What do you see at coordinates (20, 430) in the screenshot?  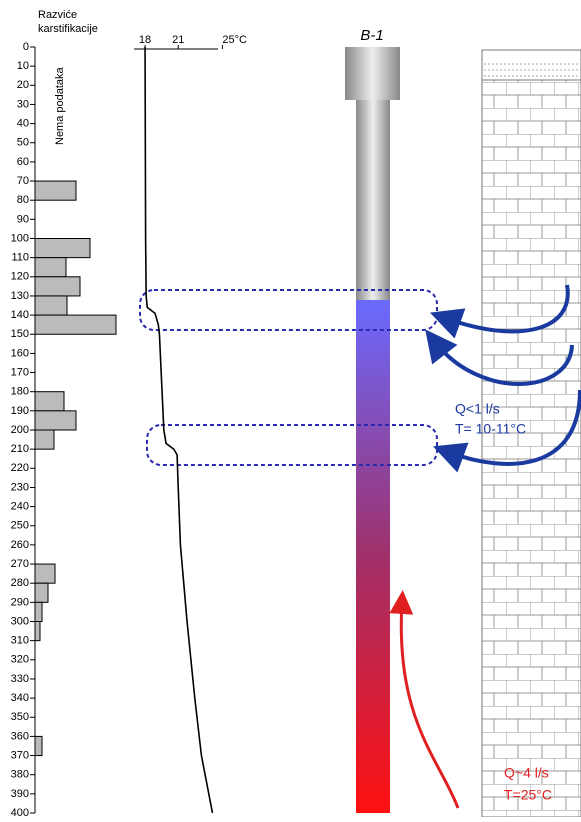 I see `y-tick-label: 200` at bounding box center [20, 430].